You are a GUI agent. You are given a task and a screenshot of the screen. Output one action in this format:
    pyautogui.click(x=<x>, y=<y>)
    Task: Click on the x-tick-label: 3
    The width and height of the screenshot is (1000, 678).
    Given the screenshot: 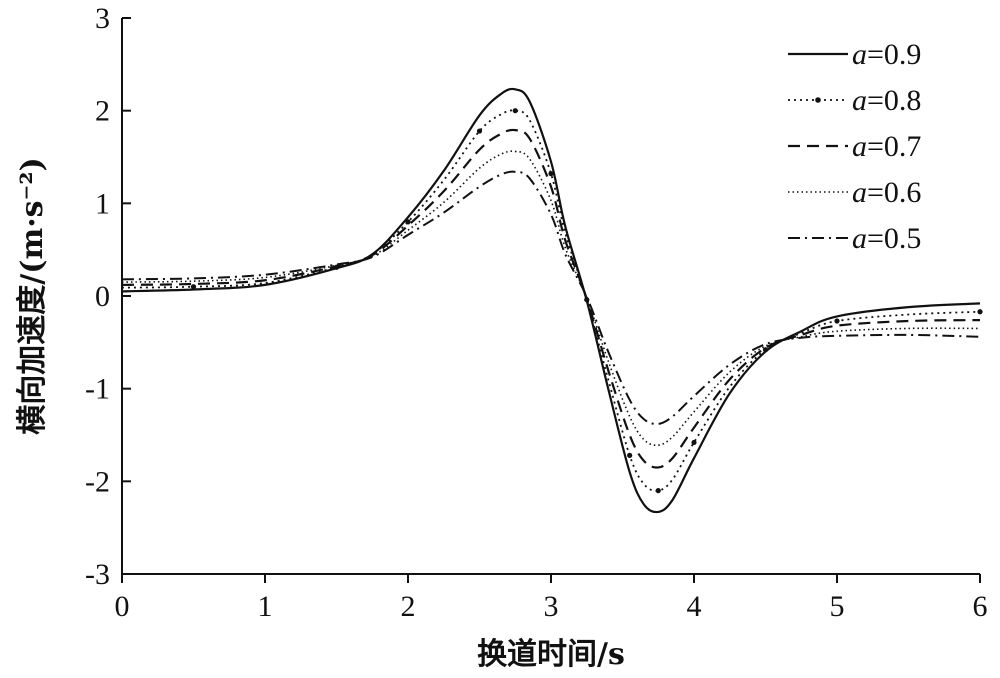 What is the action you would take?
    pyautogui.click(x=551, y=606)
    